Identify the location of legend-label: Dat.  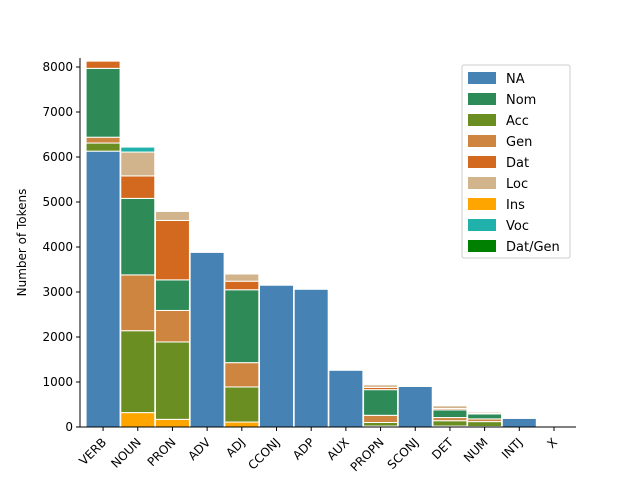
(517, 163).